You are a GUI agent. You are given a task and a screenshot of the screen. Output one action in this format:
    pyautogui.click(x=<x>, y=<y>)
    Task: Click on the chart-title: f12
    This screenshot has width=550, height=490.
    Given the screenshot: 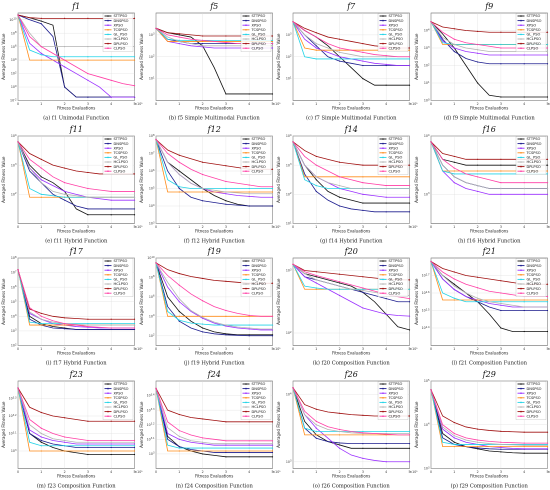 What is the action you would take?
    pyautogui.click(x=213, y=129)
    